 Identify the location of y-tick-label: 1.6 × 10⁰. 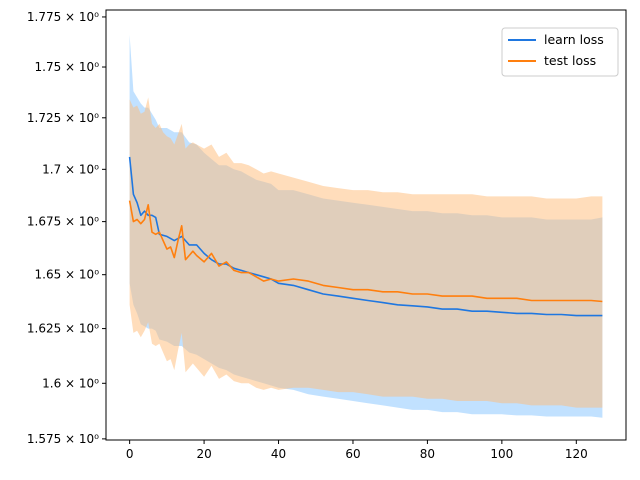
(70, 383).